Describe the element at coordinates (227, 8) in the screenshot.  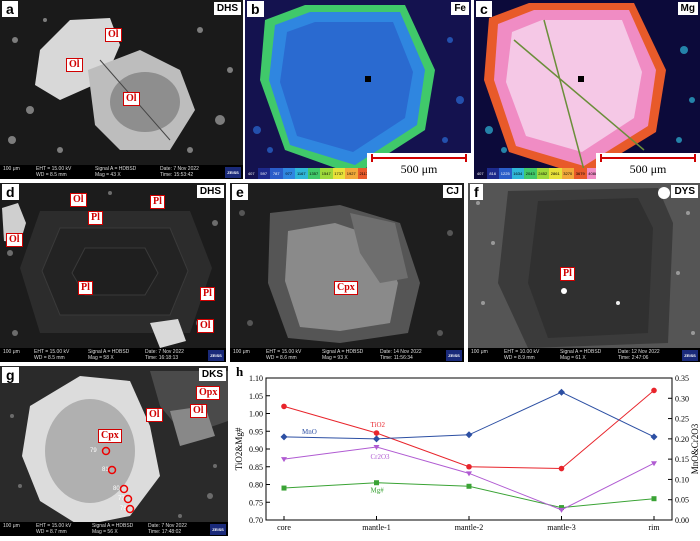
I see `site-label: DHS` at that location.